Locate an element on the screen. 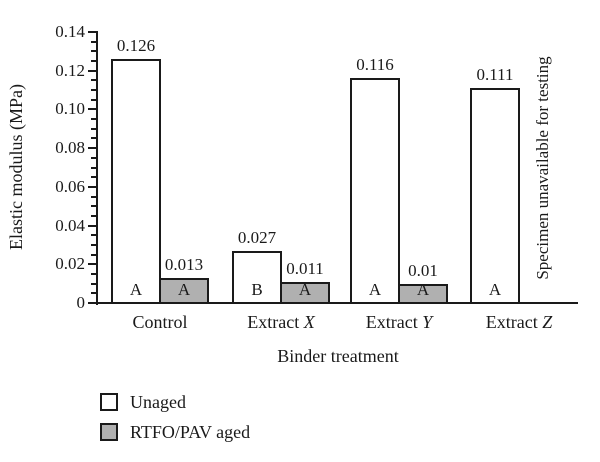 The image size is (600, 462). bar-rtfo-pav-aged-control is located at coordinates (184, 290).